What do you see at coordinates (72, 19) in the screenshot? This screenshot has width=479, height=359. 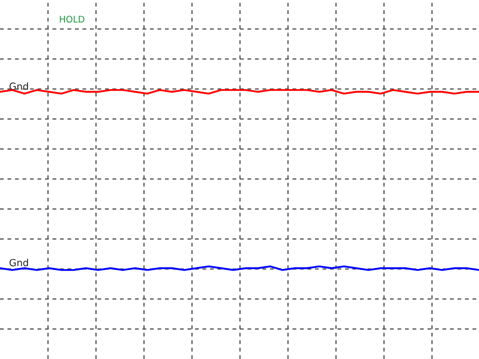 I see `text: HOLD` at bounding box center [72, 19].